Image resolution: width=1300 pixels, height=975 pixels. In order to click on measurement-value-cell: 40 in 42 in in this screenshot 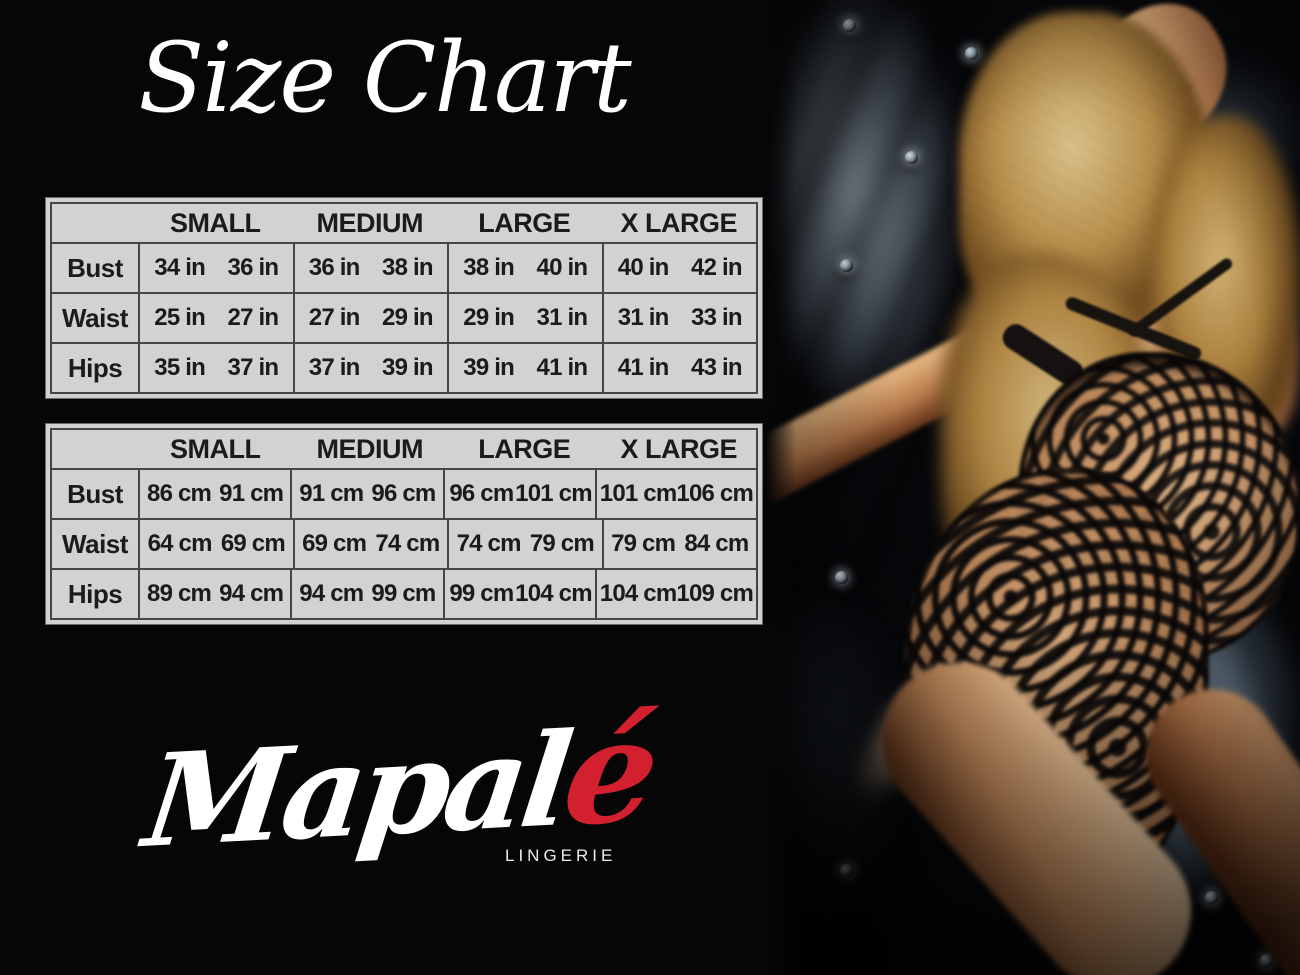, I will do `click(679, 268)`.